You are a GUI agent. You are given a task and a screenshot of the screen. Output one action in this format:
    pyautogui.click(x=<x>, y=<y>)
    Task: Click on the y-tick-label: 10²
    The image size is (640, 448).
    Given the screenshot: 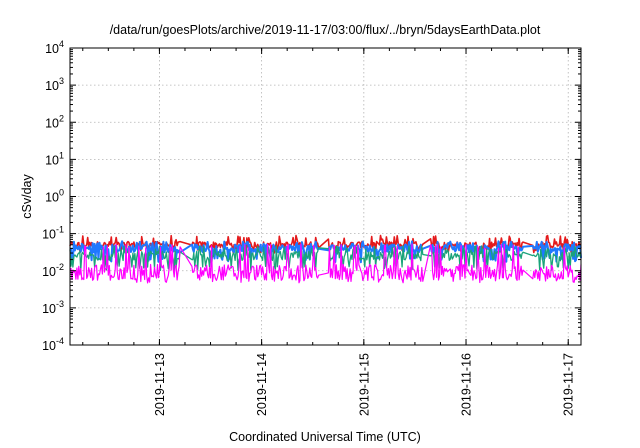 What is the action you would take?
    pyautogui.click(x=54, y=121)
    